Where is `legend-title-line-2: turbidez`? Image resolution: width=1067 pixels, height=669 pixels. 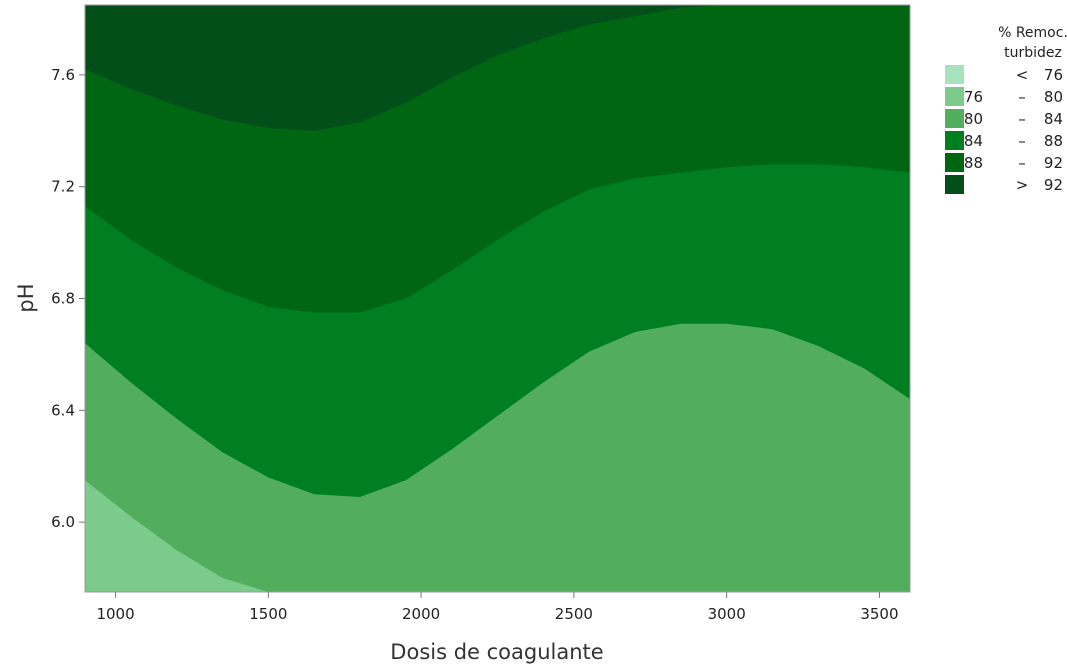
legend-title-line-2: turbidez is located at coordinates (1033, 53).